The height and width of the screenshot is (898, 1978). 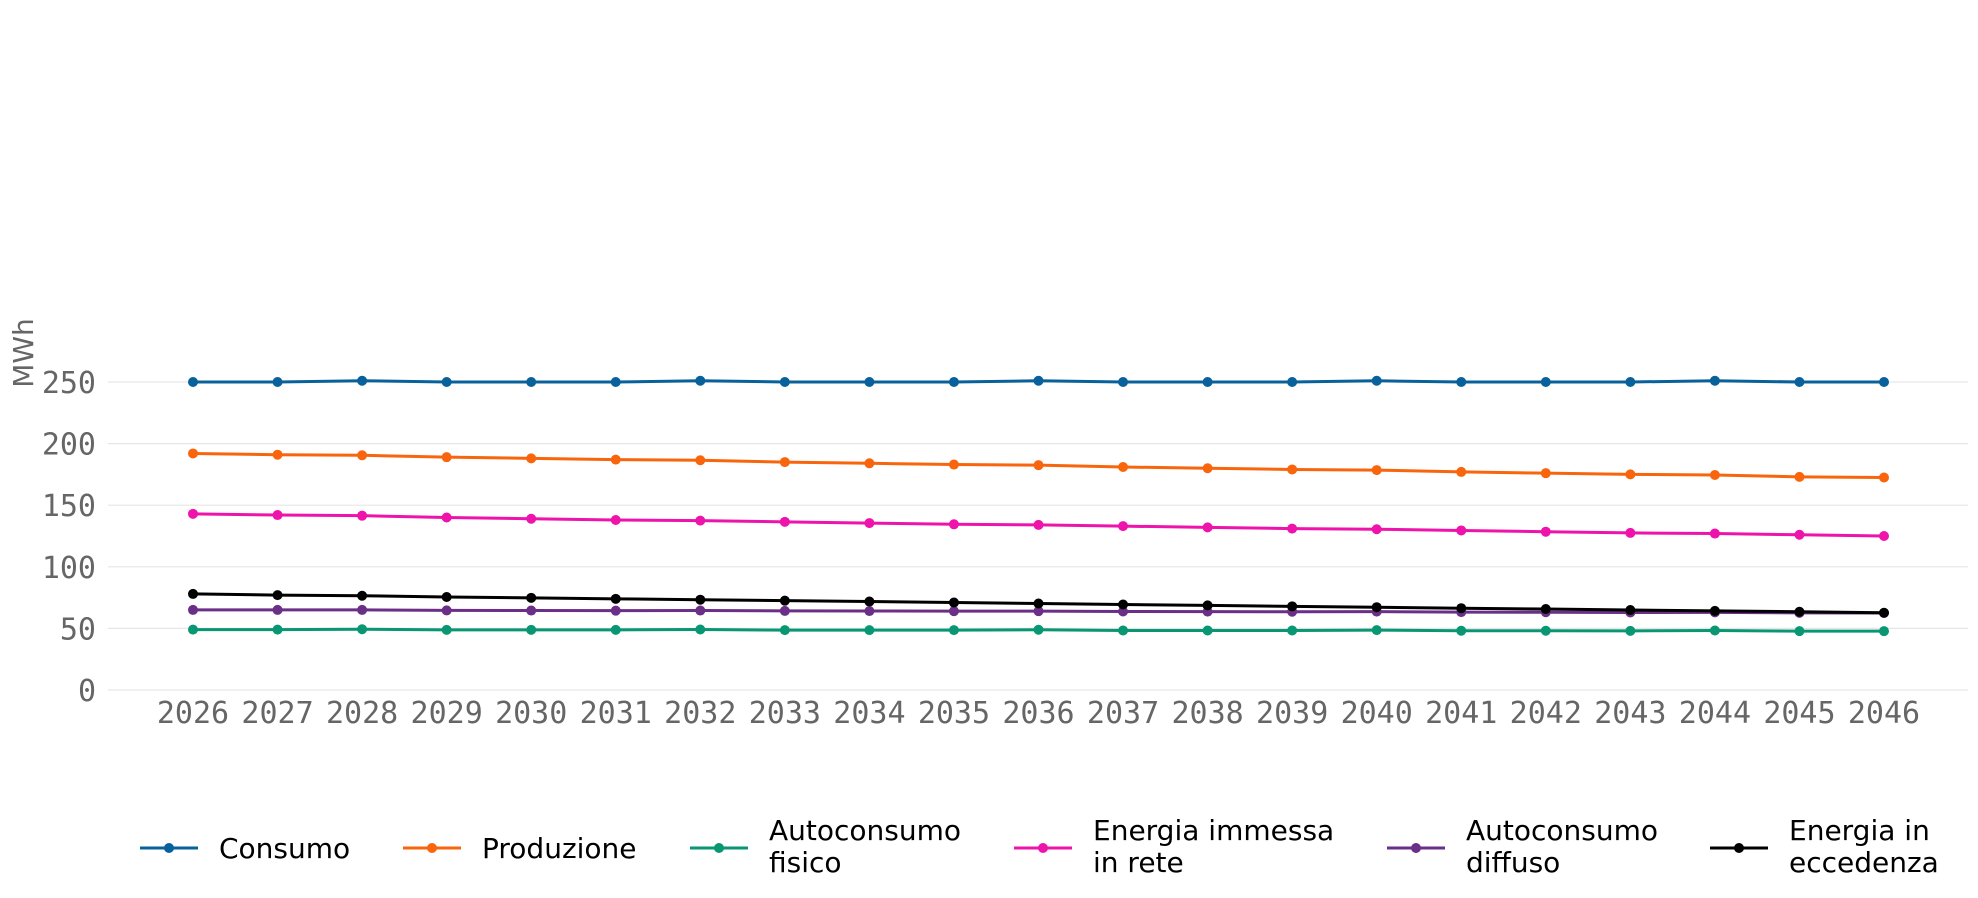 I want to click on x-tick-label: 2039, so click(x=1292, y=713).